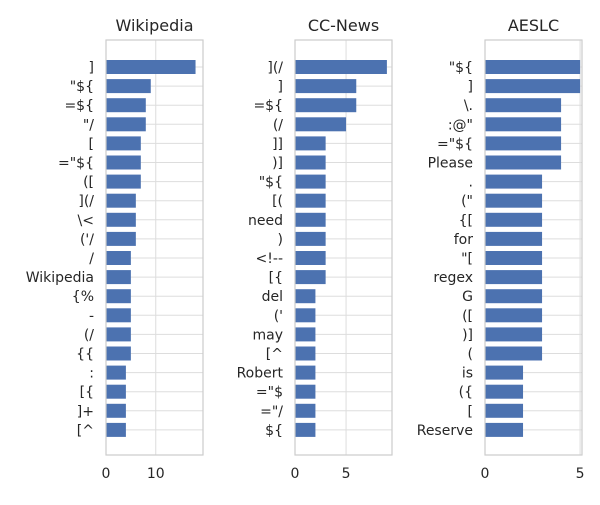 This screenshot has width=600, height=505. What do you see at coordinates (274, 431) in the screenshot?
I see `y-tick-label: ${` at bounding box center [274, 431].